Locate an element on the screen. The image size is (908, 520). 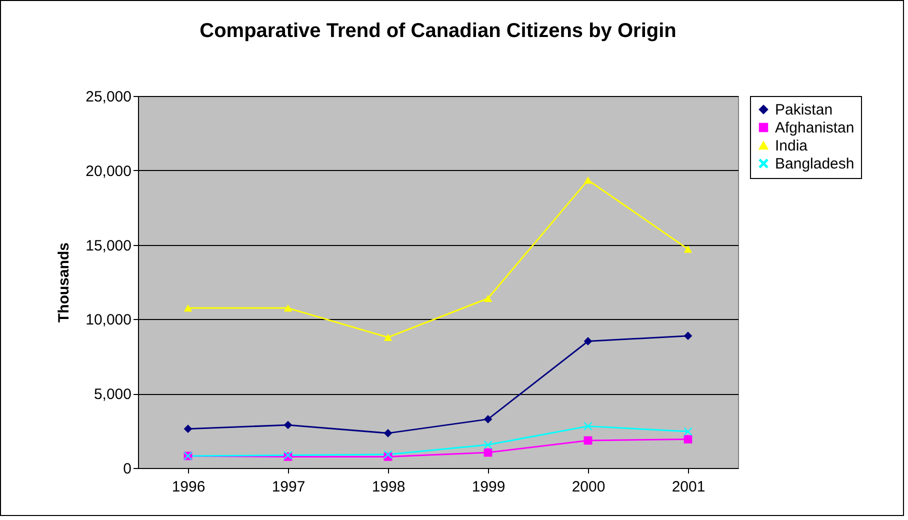
x-tick-label: 1998 is located at coordinates (389, 487).